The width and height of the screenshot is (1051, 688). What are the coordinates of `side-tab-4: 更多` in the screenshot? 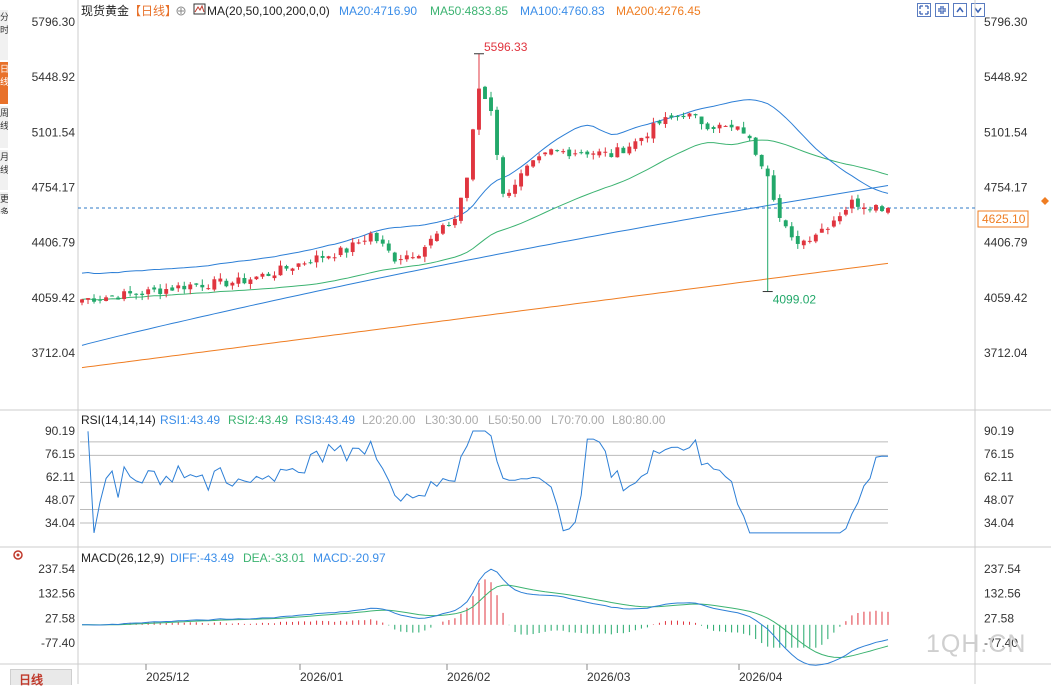 It's located at (4, 203).